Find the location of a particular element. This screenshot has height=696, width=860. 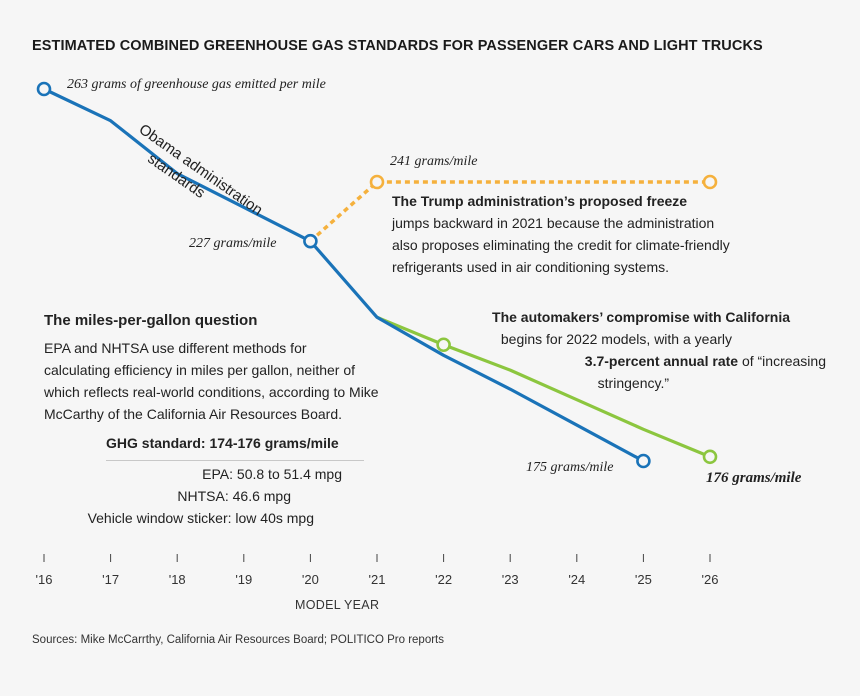

compromise-rate: 3.7-percent annual rate is located at coordinates (661, 361).